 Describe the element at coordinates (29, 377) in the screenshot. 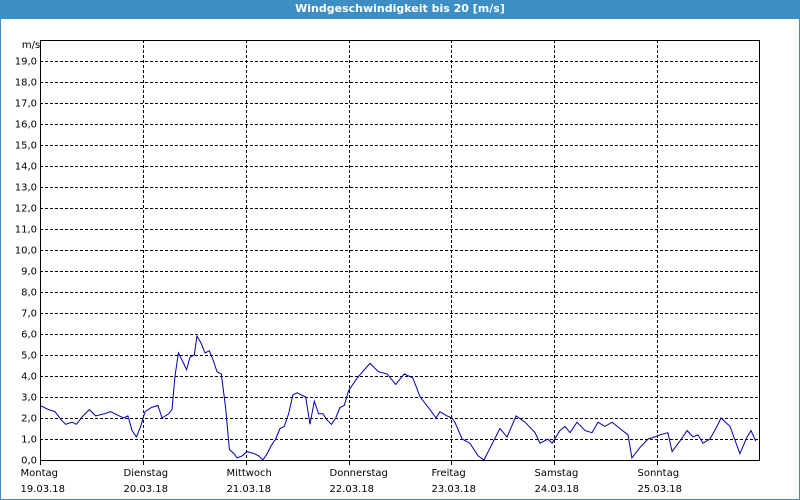

I see `y-tick-label: 4,0` at that location.